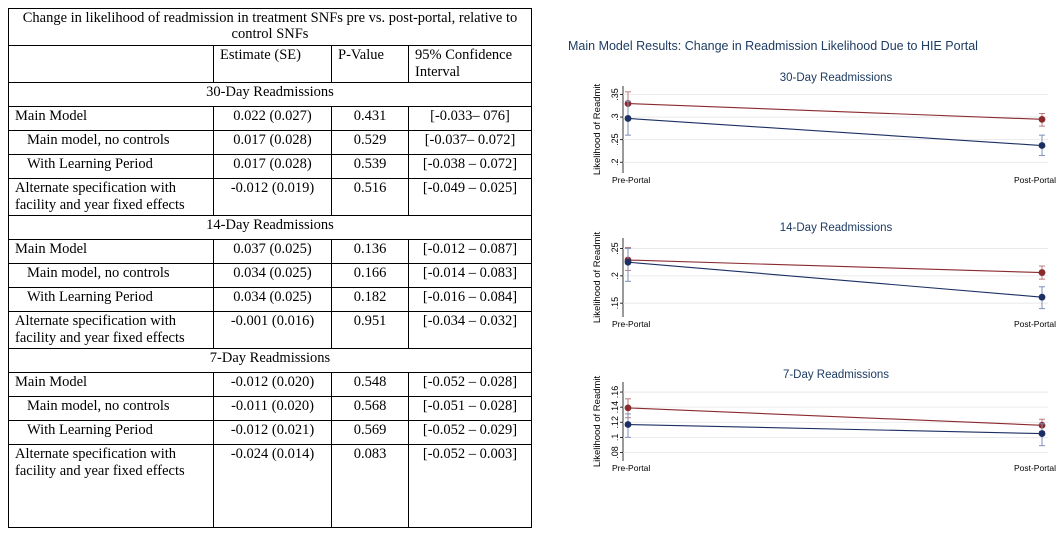  What do you see at coordinates (615, 422) in the screenshot?
I see `y-tick-label: .12` at bounding box center [615, 422].